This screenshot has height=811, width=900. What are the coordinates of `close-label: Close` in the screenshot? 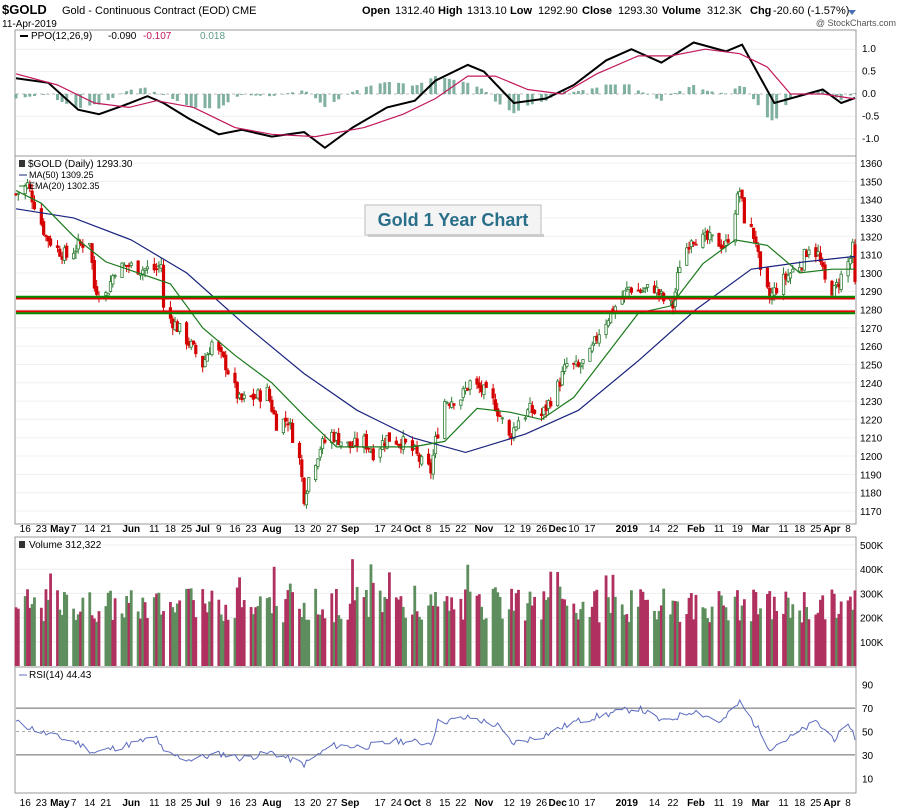 It's located at (597, 11).